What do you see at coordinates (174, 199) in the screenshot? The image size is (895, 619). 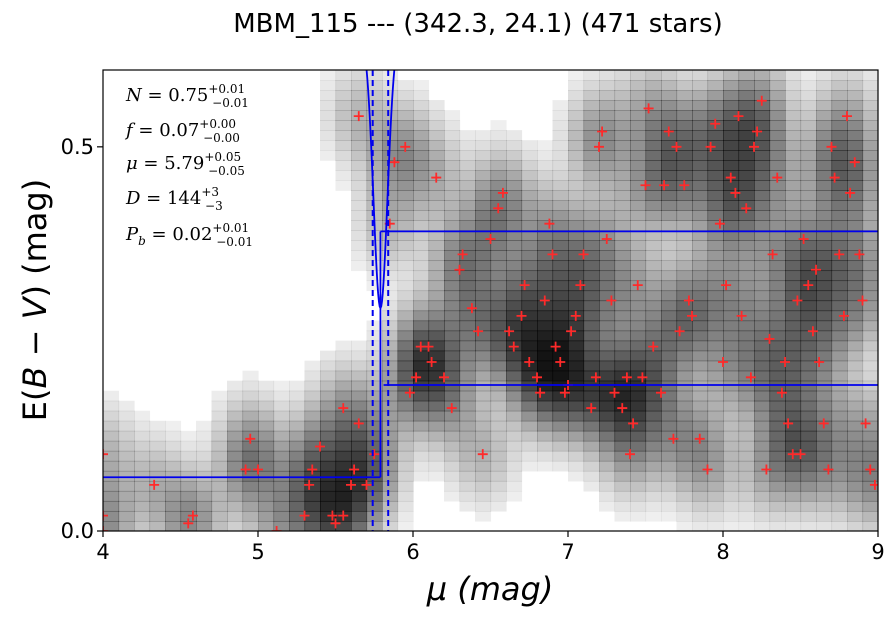 I see `annotation-d: D = 144+3 −3` at bounding box center [174, 199].